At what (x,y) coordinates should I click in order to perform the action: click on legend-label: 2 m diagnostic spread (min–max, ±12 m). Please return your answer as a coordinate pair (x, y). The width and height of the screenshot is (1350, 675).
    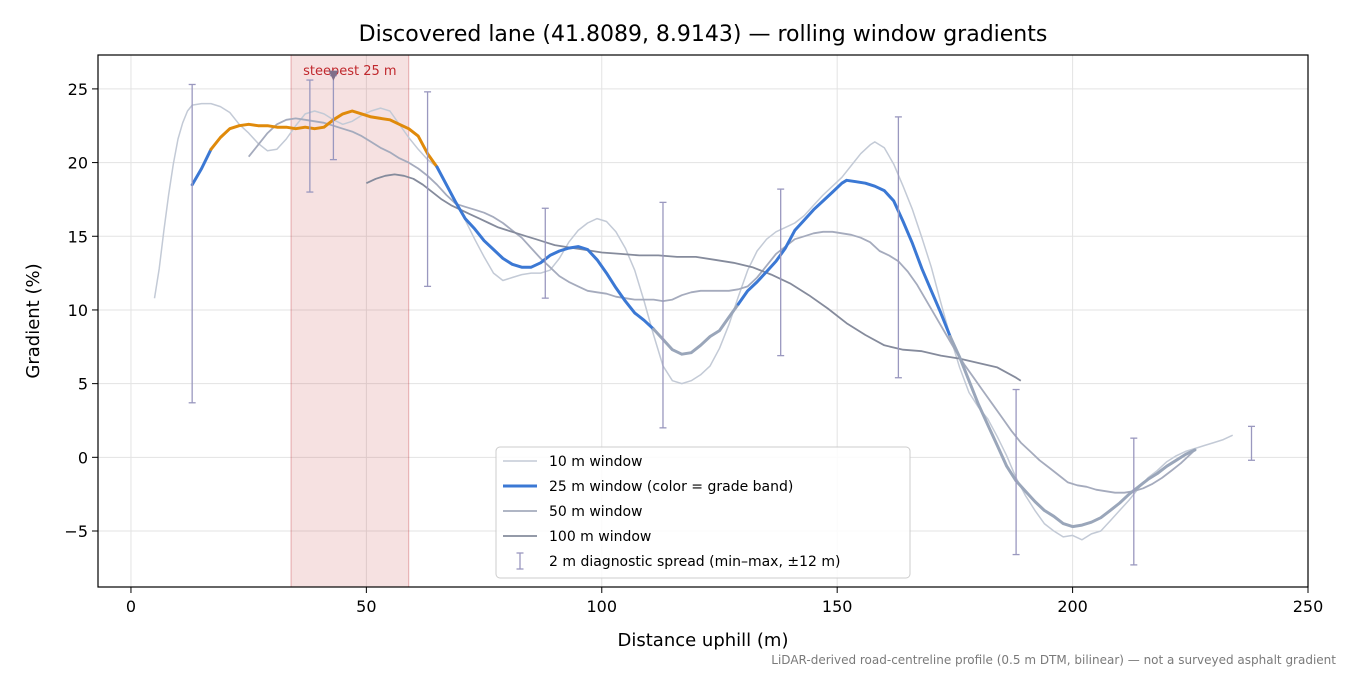
    Looking at the image, I should click on (694, 562).